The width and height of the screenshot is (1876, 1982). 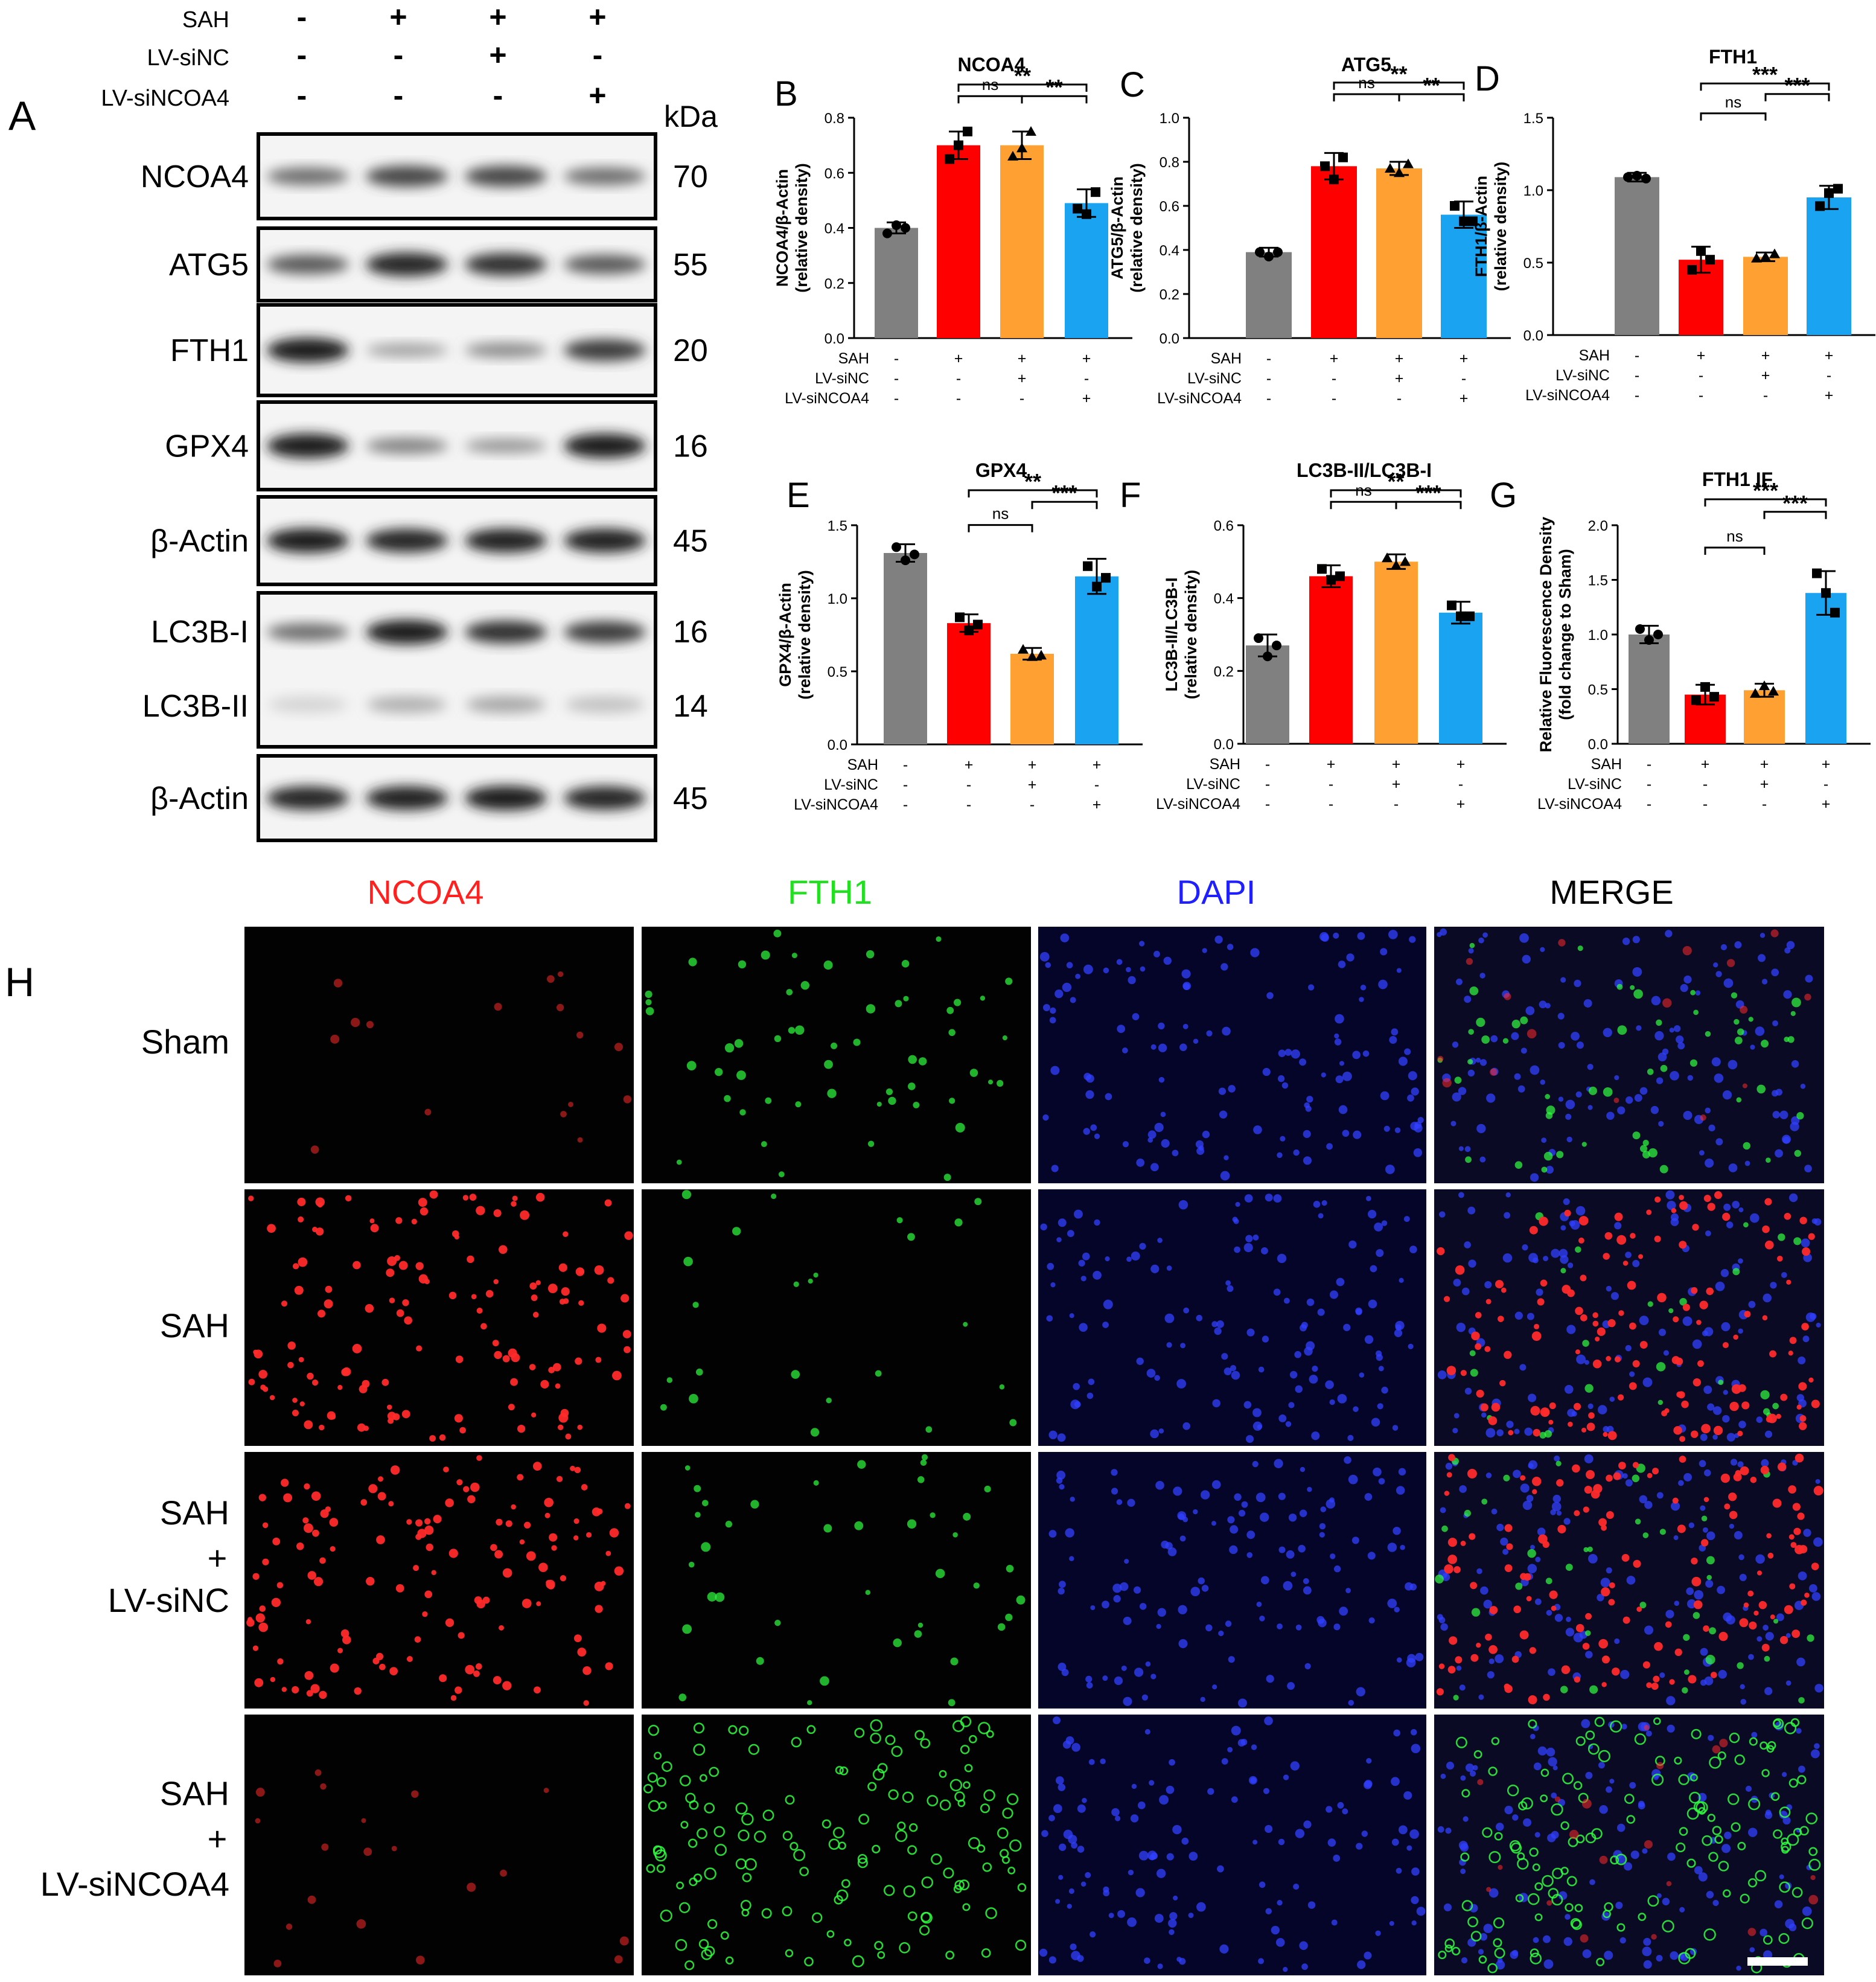 I want to click on panel-letter-b: B, so click(x=786, y=93).